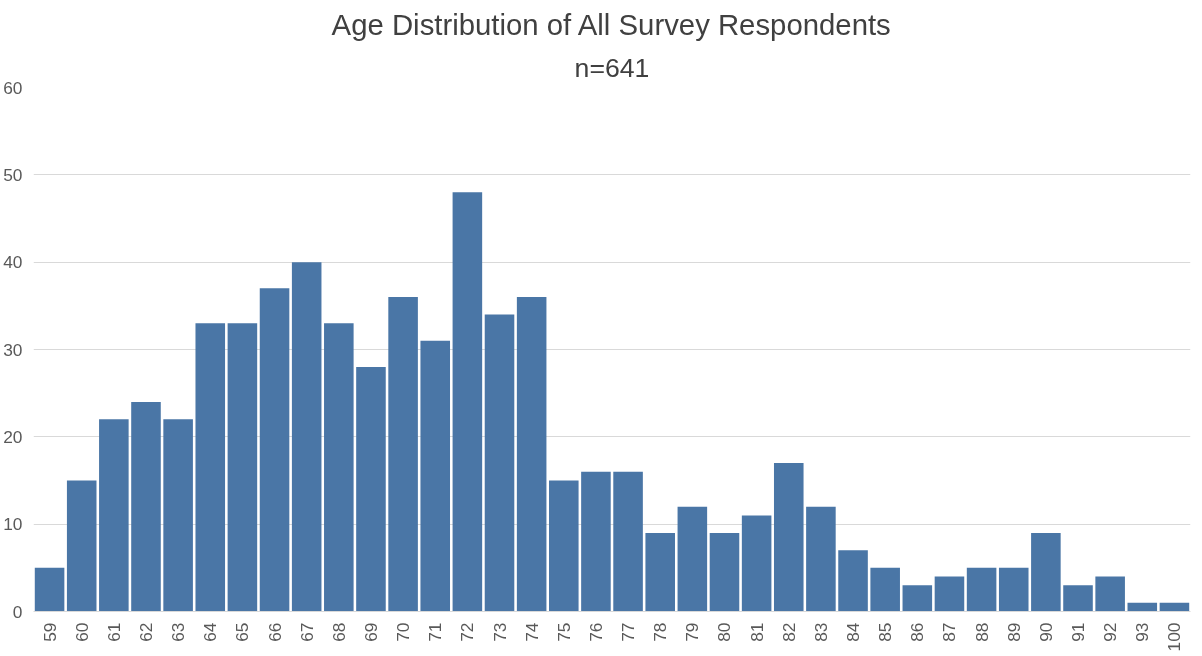  What do you see at coordinates (338, 632) in the screenshot?
I see `x-tick-label: 68` at bounding box center [338, 632].